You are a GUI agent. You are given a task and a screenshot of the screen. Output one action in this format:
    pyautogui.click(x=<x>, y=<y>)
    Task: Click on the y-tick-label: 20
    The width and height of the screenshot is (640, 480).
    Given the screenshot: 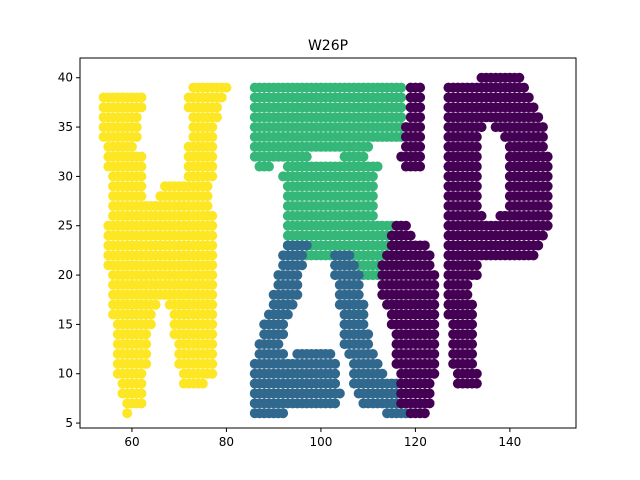 What is the action you would take?
    pyautogui.click(x=65, y=275)
    